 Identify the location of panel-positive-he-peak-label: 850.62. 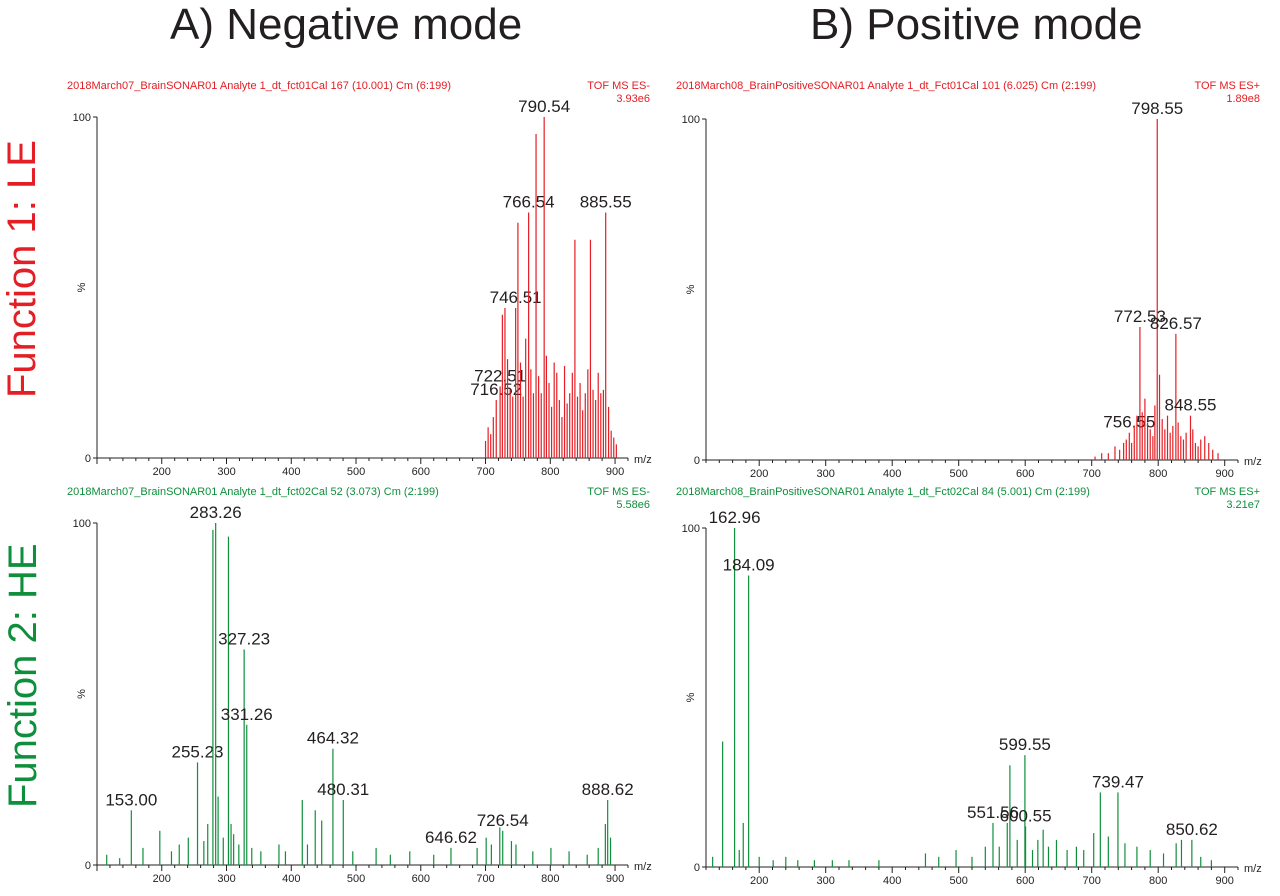
(1192, 829).